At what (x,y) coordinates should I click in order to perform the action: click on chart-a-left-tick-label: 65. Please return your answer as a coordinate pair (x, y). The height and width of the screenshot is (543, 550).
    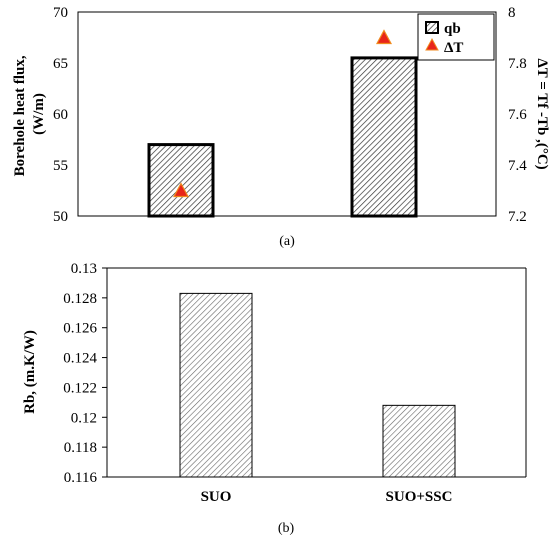
    Looking at the image, I should click on (60, 64).